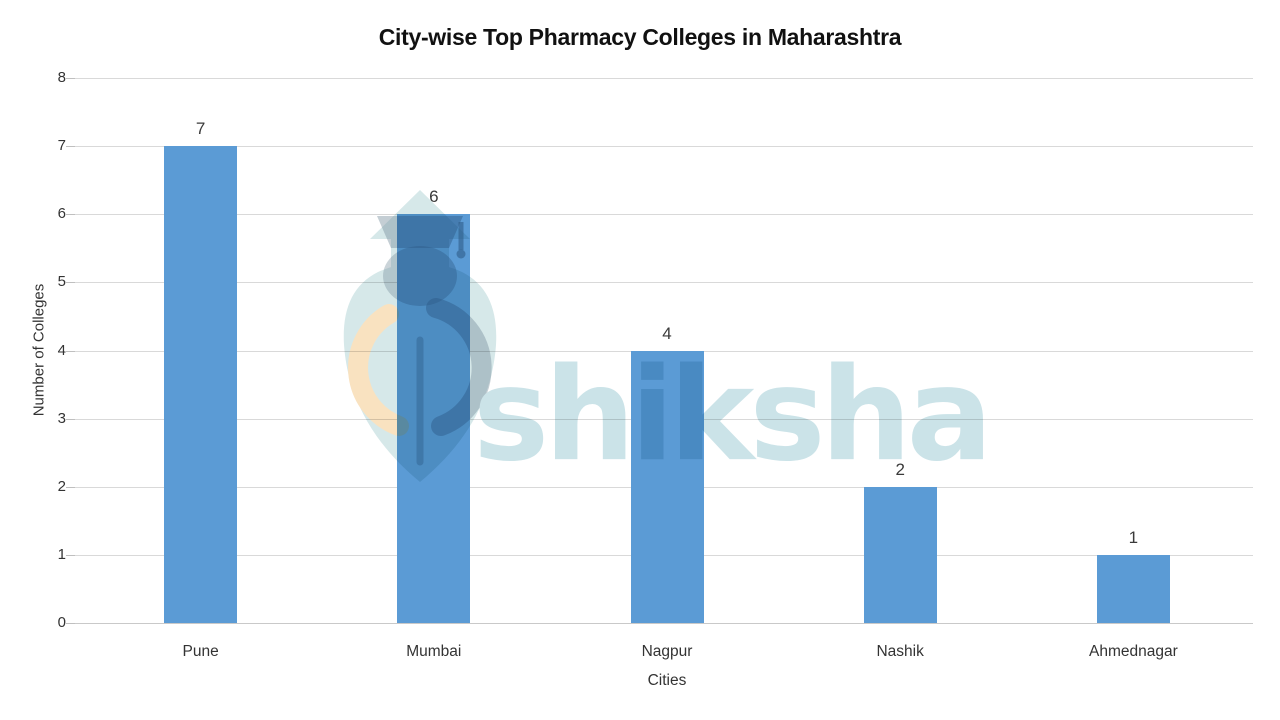  I want to click on bar-nashik, so click(900, 554).